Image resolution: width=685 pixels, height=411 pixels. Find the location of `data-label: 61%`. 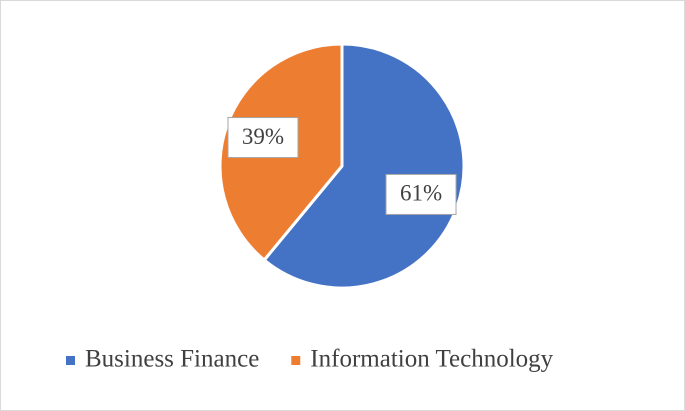

data-label: 61% is located at coordinates (421, 193).